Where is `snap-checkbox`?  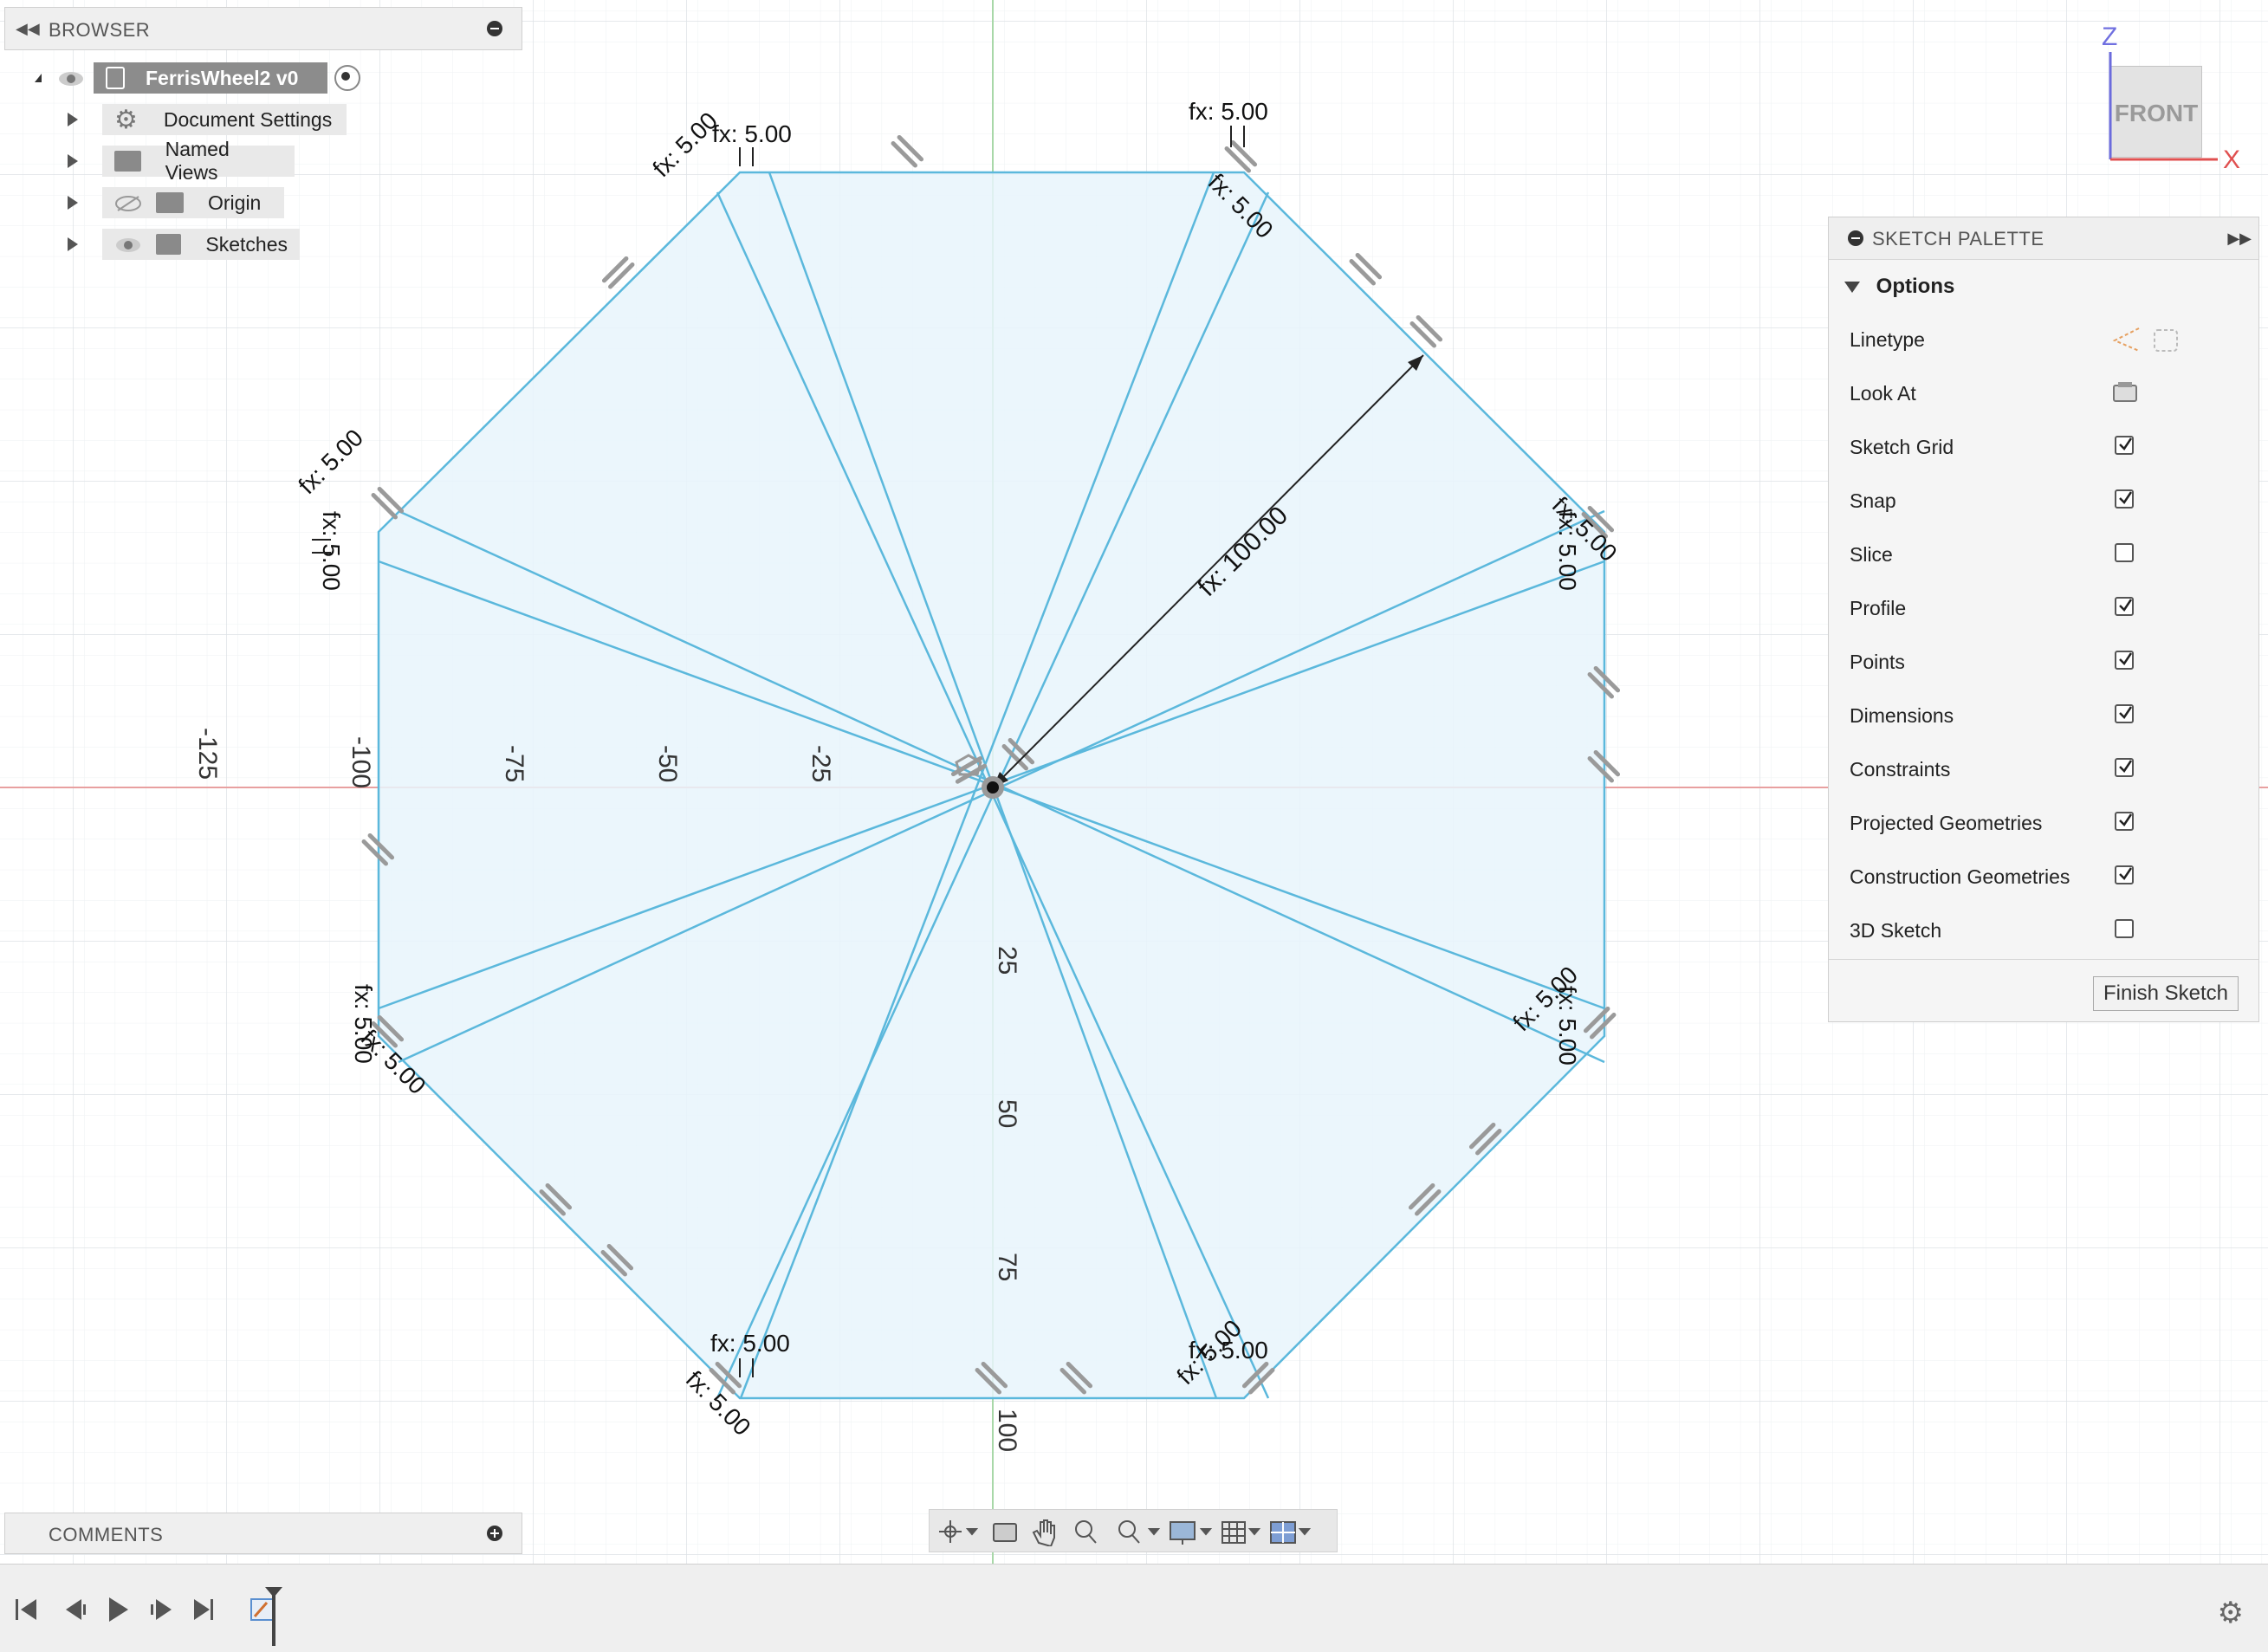
snap-checkbox is located at coordinates (2124, 499).